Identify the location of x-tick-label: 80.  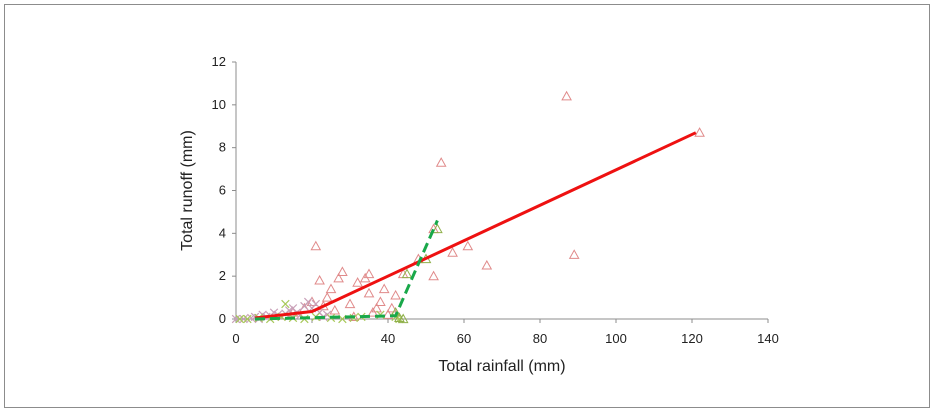
(540, 338).